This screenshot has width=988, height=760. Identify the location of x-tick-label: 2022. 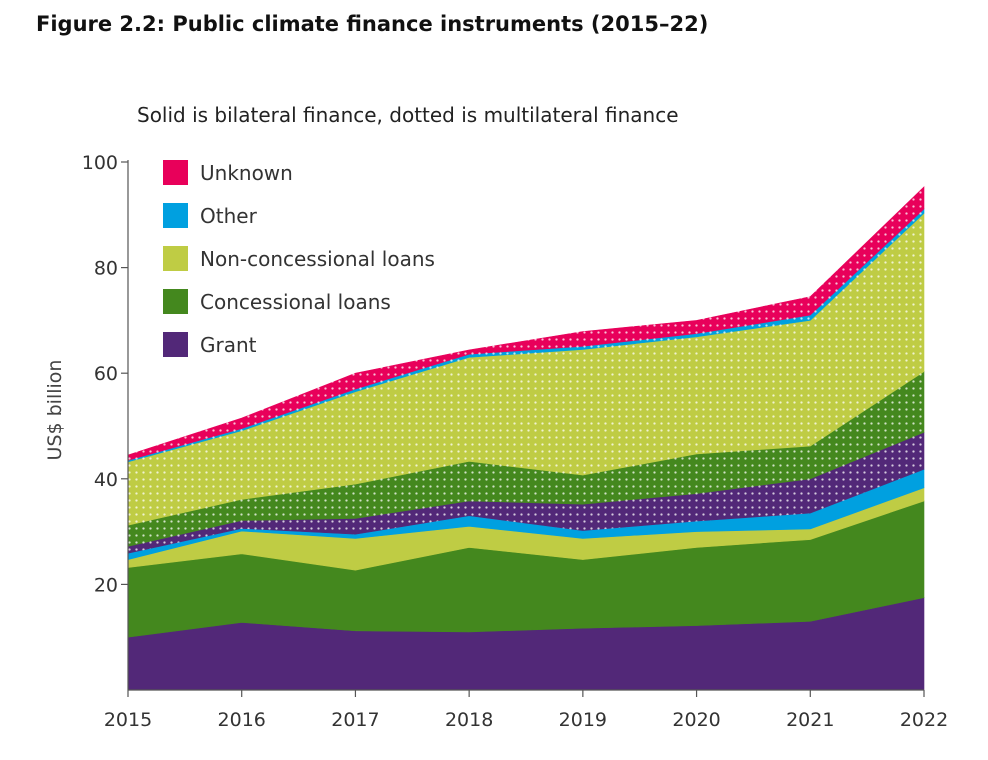
(924, 720).